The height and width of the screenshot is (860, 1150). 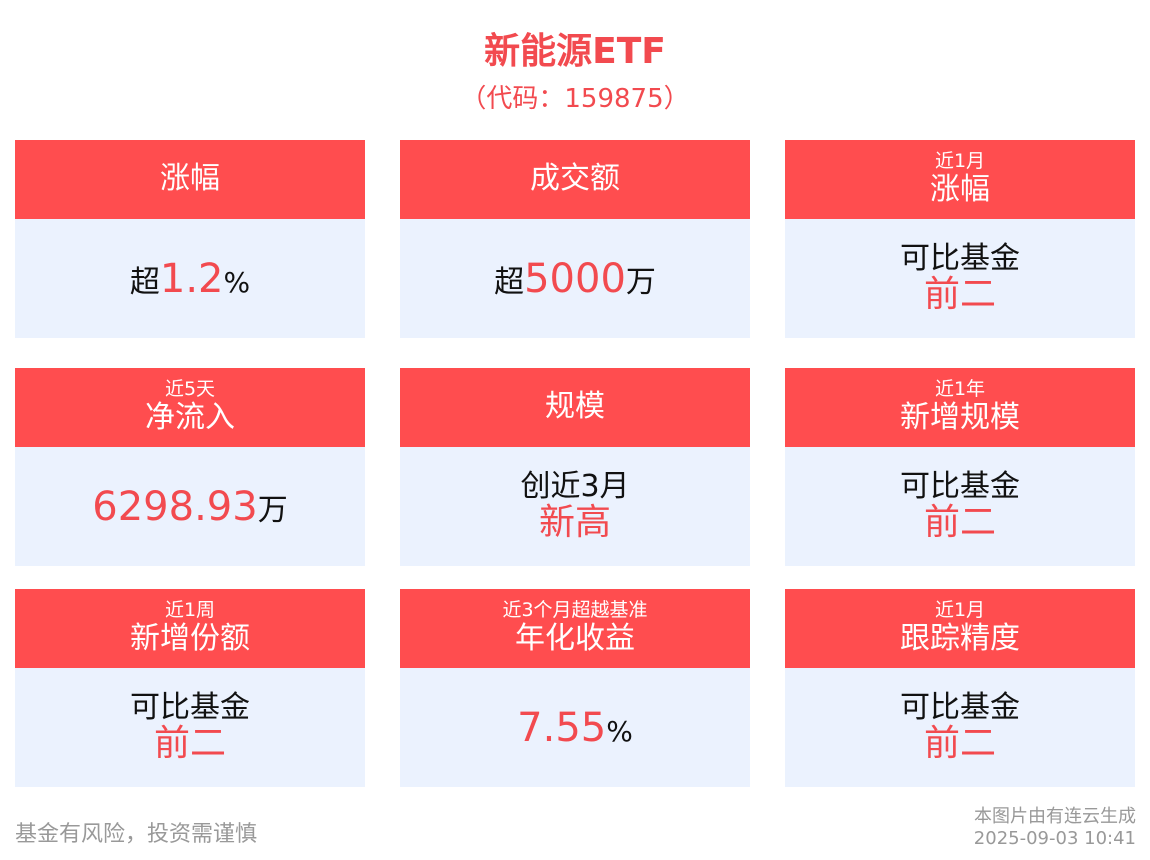 I want to click on card-value: 1.2, so click(x=191, y=278).